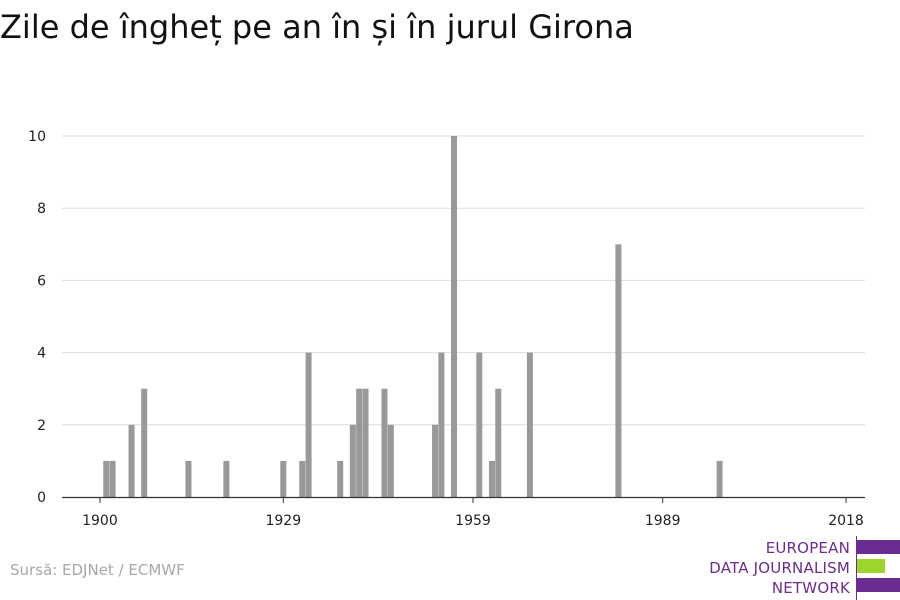  Describe the element at coordinates (283, 521) in the screenshot. I see `x-tick-label: 1929` at that location.